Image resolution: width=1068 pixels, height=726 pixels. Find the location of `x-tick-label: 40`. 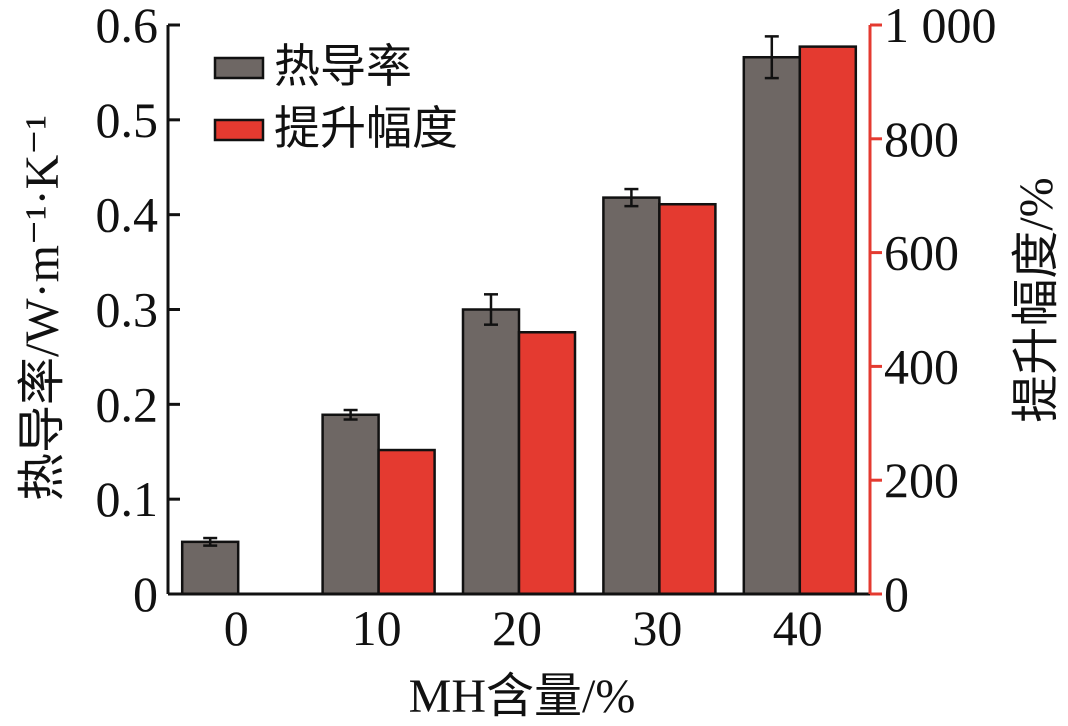

x-tick-label: 40 is located at coordinates (798, 628).